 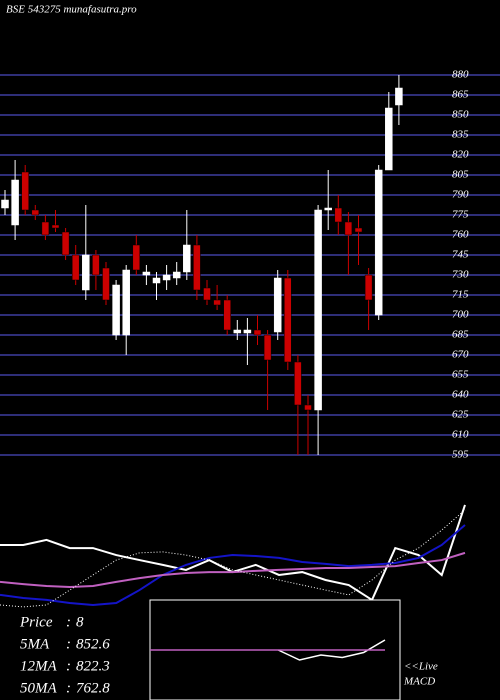 I want to click on y-tick-label: 775, so click(x=460, y=215).